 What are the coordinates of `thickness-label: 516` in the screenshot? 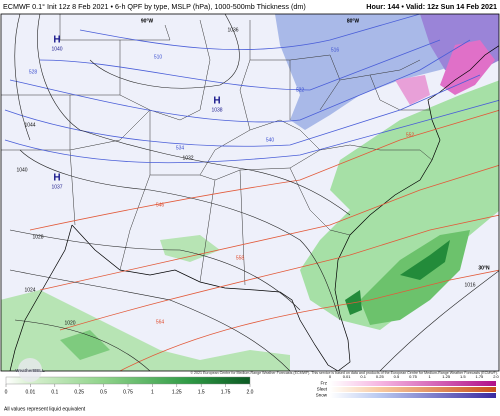 It's located at (335, 50).